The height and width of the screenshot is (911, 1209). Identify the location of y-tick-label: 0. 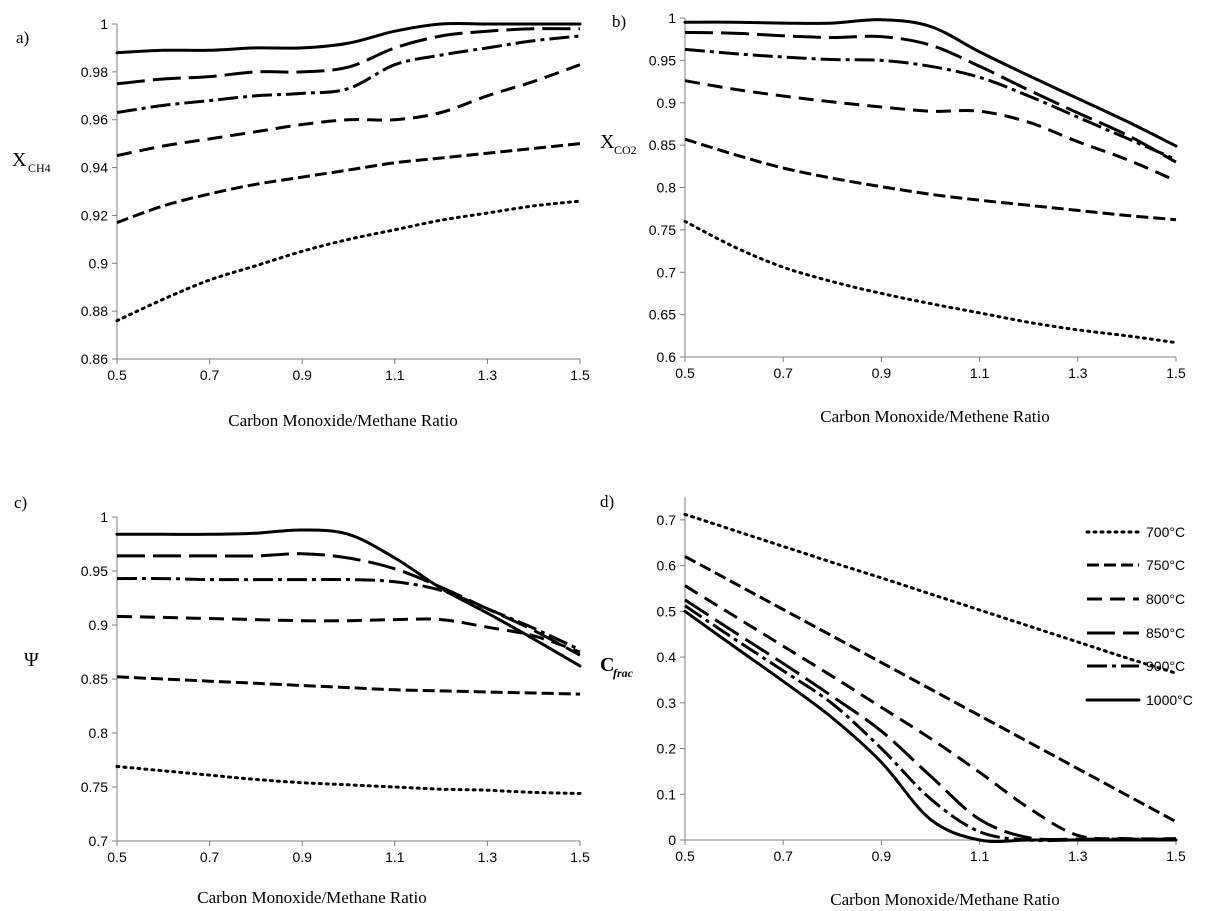
(672, 840).